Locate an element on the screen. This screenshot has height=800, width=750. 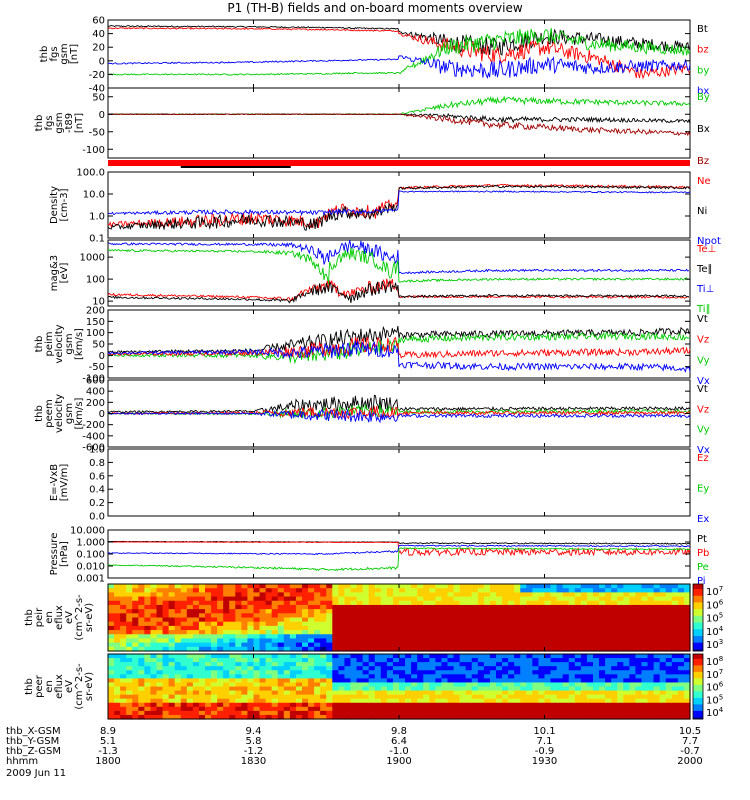
y-axis-label: gsm is located at coordinates (64, 53).